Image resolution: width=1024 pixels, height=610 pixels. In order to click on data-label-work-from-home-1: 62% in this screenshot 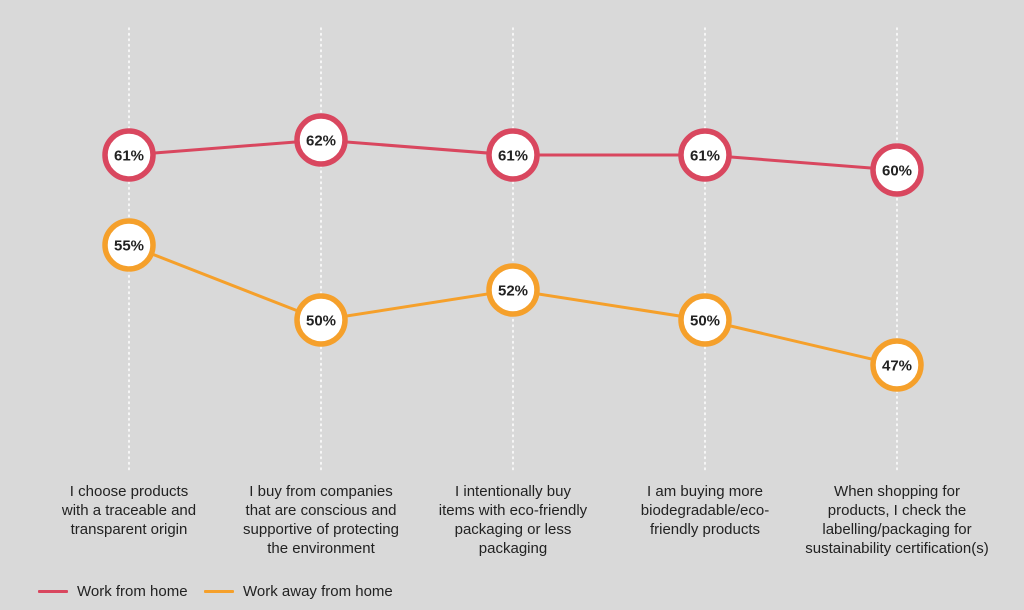, I will do `click(321, 141)`.